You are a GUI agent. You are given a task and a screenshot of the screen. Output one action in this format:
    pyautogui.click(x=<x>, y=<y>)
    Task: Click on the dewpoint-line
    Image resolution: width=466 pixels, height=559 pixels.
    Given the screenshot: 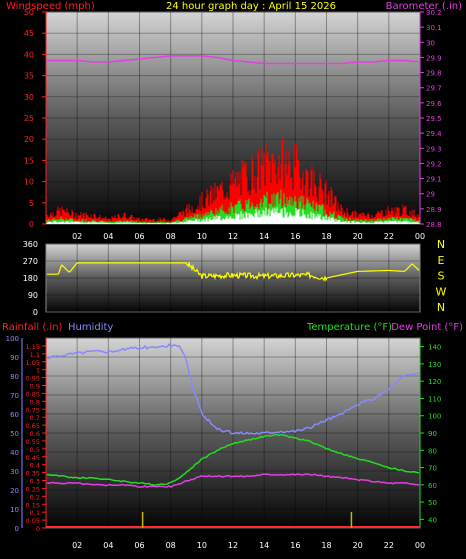 What is the action you would take?
    pyautogui.click(x=233, y=481)
    